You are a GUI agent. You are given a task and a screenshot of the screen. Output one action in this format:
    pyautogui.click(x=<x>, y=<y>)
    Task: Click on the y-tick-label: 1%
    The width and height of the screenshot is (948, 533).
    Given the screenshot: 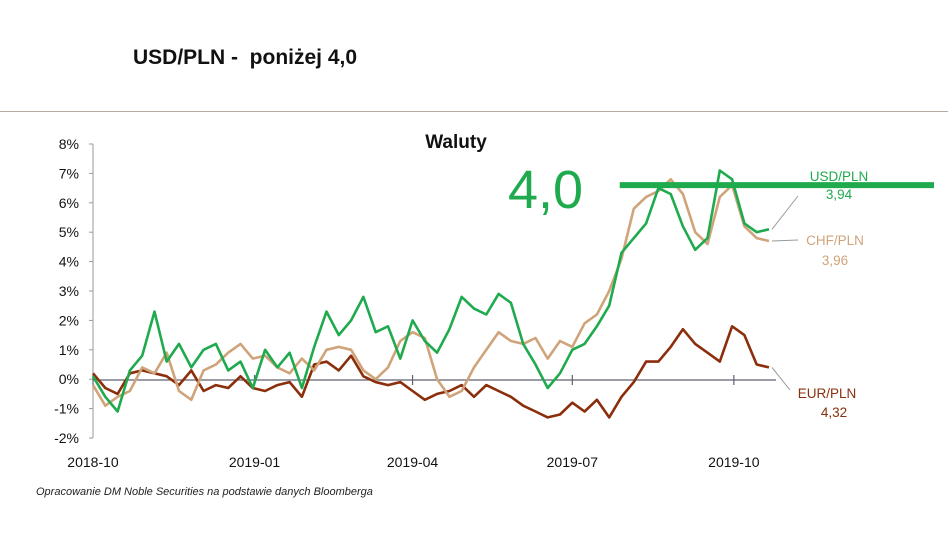 What is the action you would take?
    pyautogui.click(x=69, y=350)
    